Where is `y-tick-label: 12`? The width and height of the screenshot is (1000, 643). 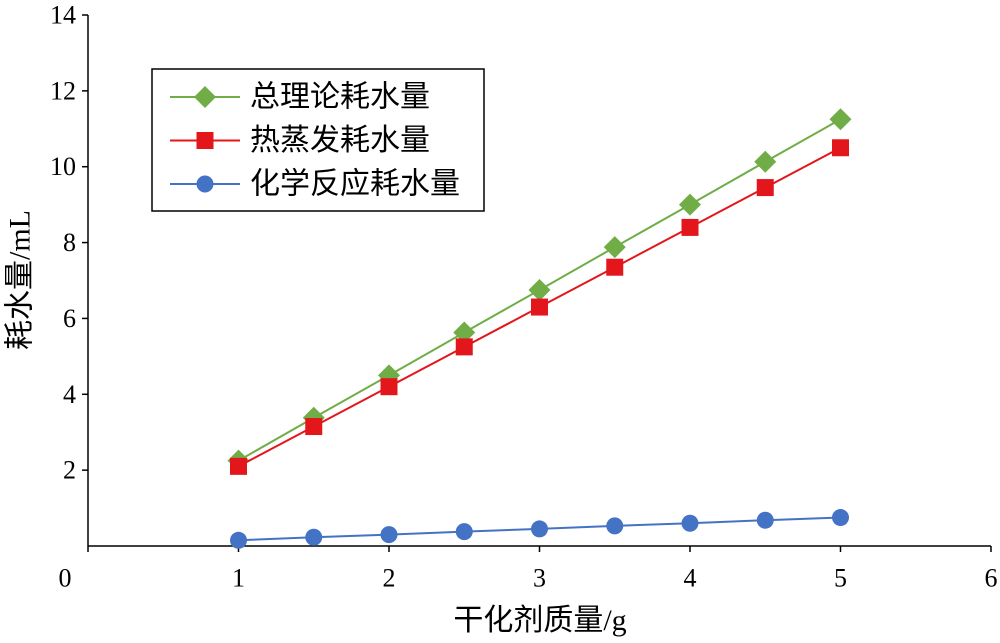 y-tick-label: 12 is located at coordinates (63, 90).